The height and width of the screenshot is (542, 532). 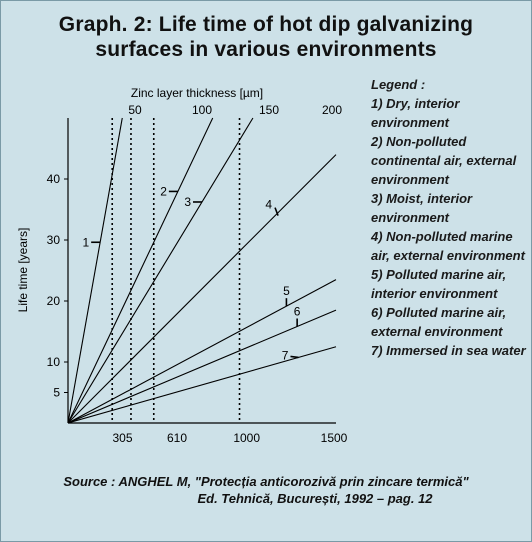 I want to click on bottom-tick-label-610: 610, so click(x=177, y=438).